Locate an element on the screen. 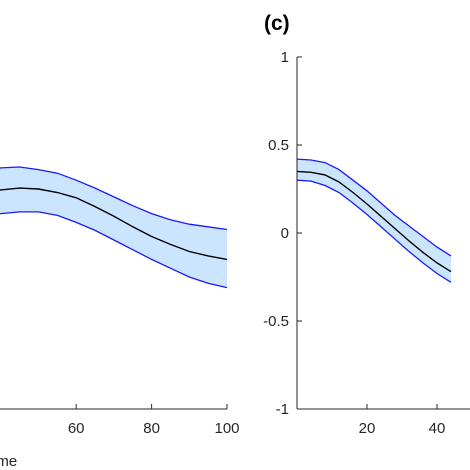 The height and width of the screenshot is (470, 470). y-tick-label: -1 is located at coordinates (282, 409).